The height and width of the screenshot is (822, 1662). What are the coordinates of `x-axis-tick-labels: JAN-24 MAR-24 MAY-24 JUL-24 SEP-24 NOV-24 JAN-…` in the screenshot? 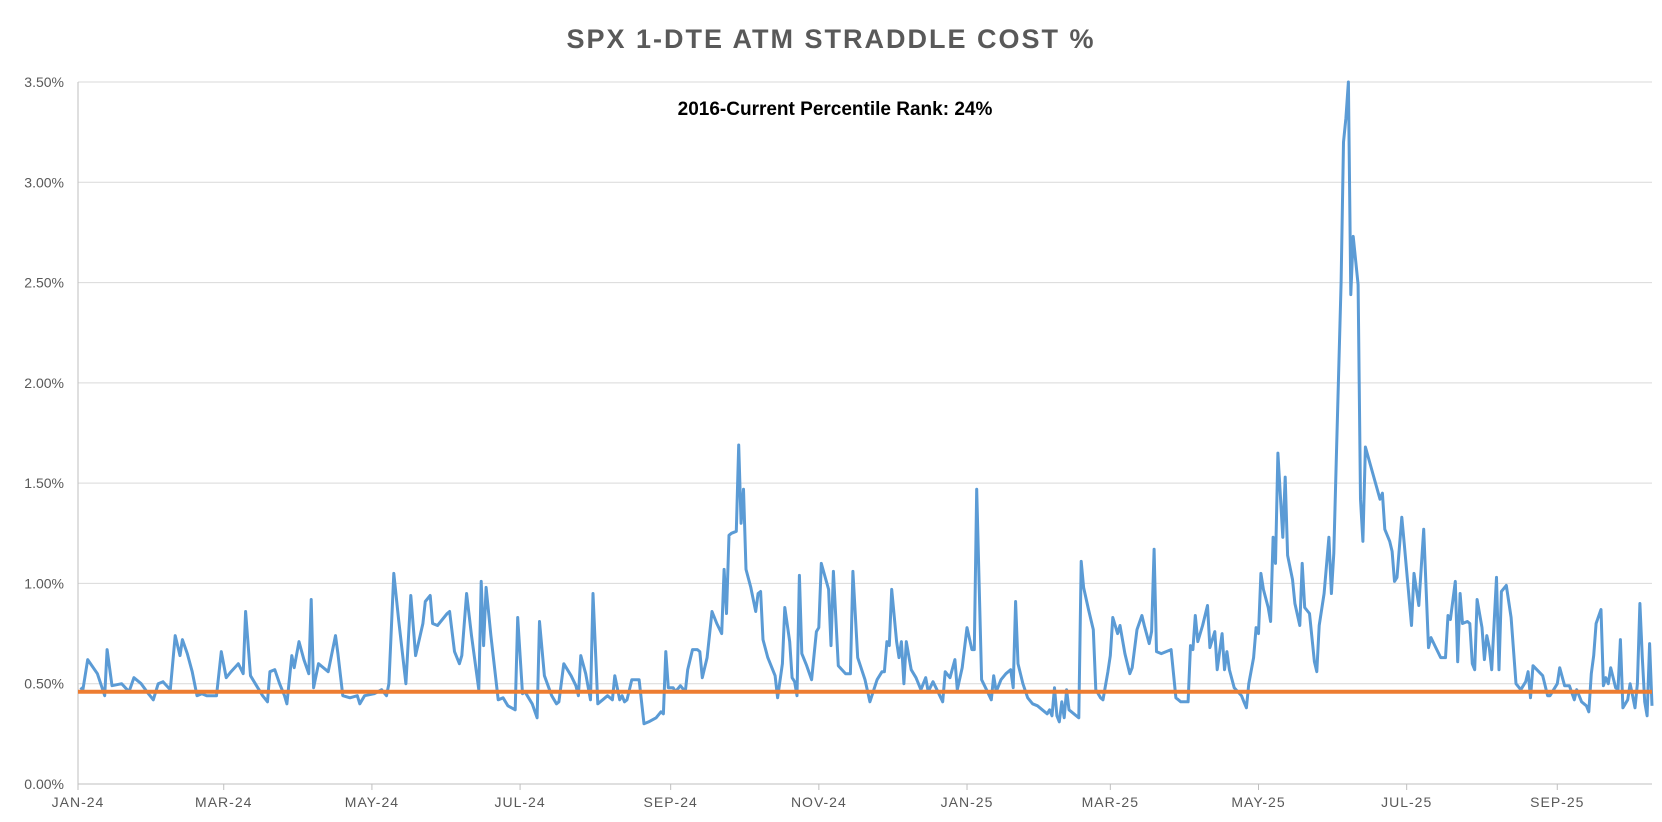 It's located at (818, 797).